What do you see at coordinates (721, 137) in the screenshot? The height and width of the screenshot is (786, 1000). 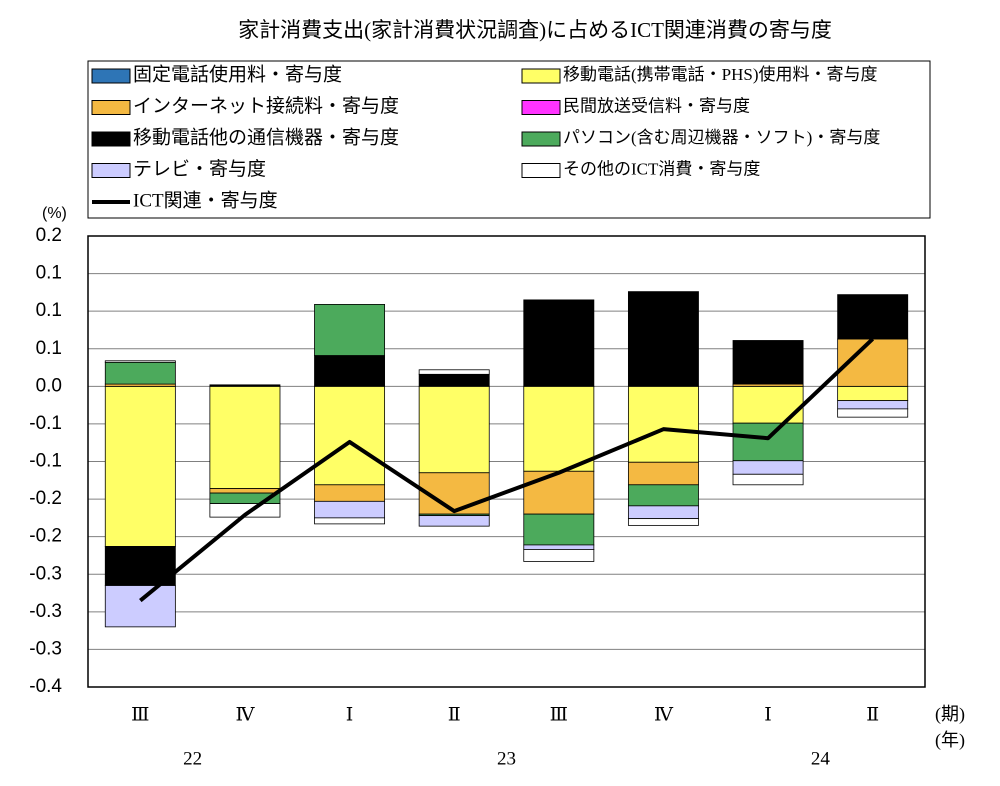 I see `legend-label: パソコン(含む周辺機器・ソフト)・寄与度` at bounding box center [721, 137].